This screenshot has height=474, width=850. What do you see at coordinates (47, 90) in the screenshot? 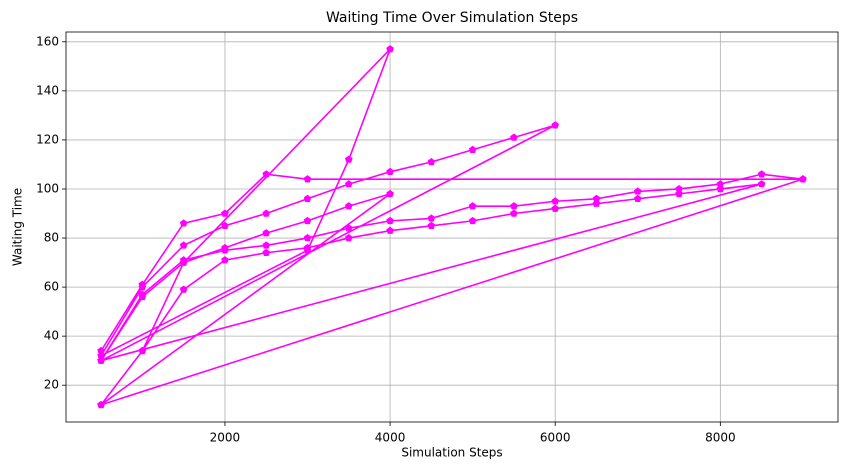
I see `y-tick-label: 140` at bounding box center [47, 90].